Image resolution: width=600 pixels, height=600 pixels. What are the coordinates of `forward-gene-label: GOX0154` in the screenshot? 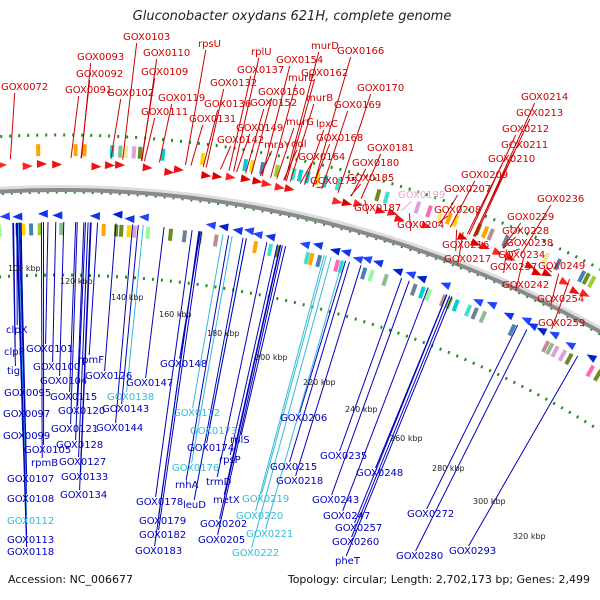 It's located at (299, 60).